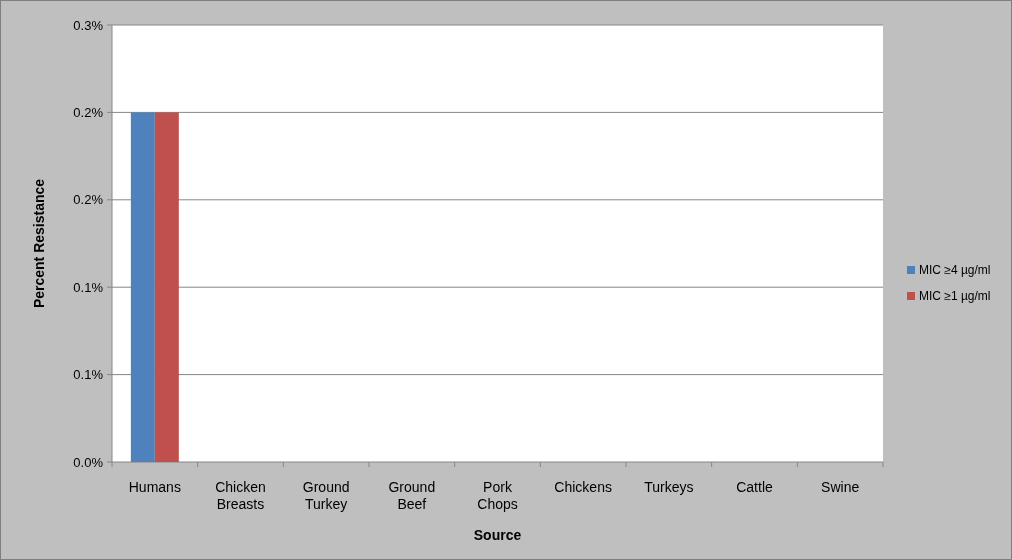 The width and height of the screenshot is (1012, 560). I want to click on x-tick-label: Ground Turkey, so click(326, 495).